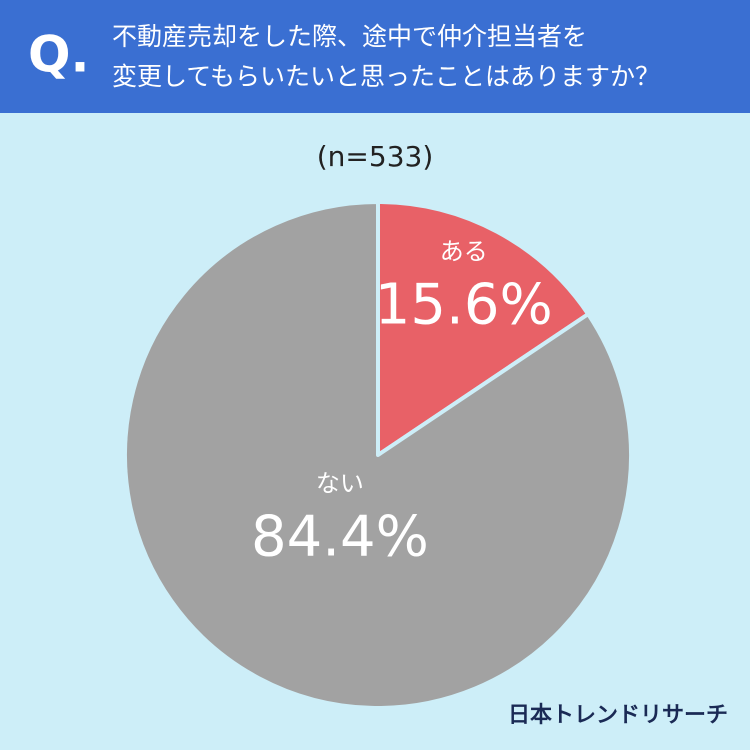 This screenshot has height=750, width=750. Describe the element at coordinates (618, 715) in the screenshot. I see `source-brand: 日本トレンドリサーチ` at that location.